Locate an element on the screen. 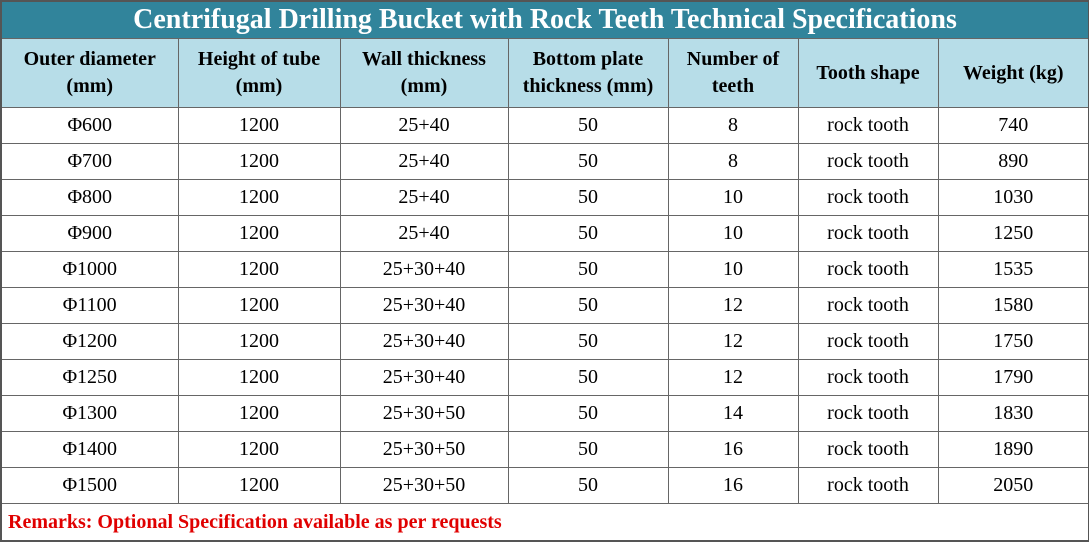 The image size is (1089, 542). table-cell: 1250 is located at coordinates (1013, 233).